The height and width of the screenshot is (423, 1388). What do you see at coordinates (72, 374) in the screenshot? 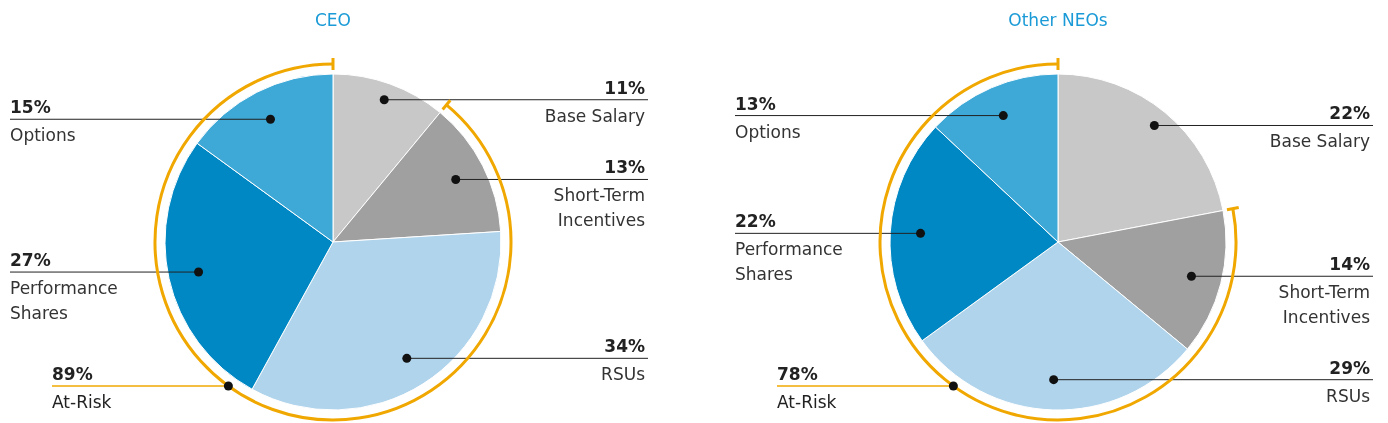
I see `text: 89%` at bounding box center [72, 374].